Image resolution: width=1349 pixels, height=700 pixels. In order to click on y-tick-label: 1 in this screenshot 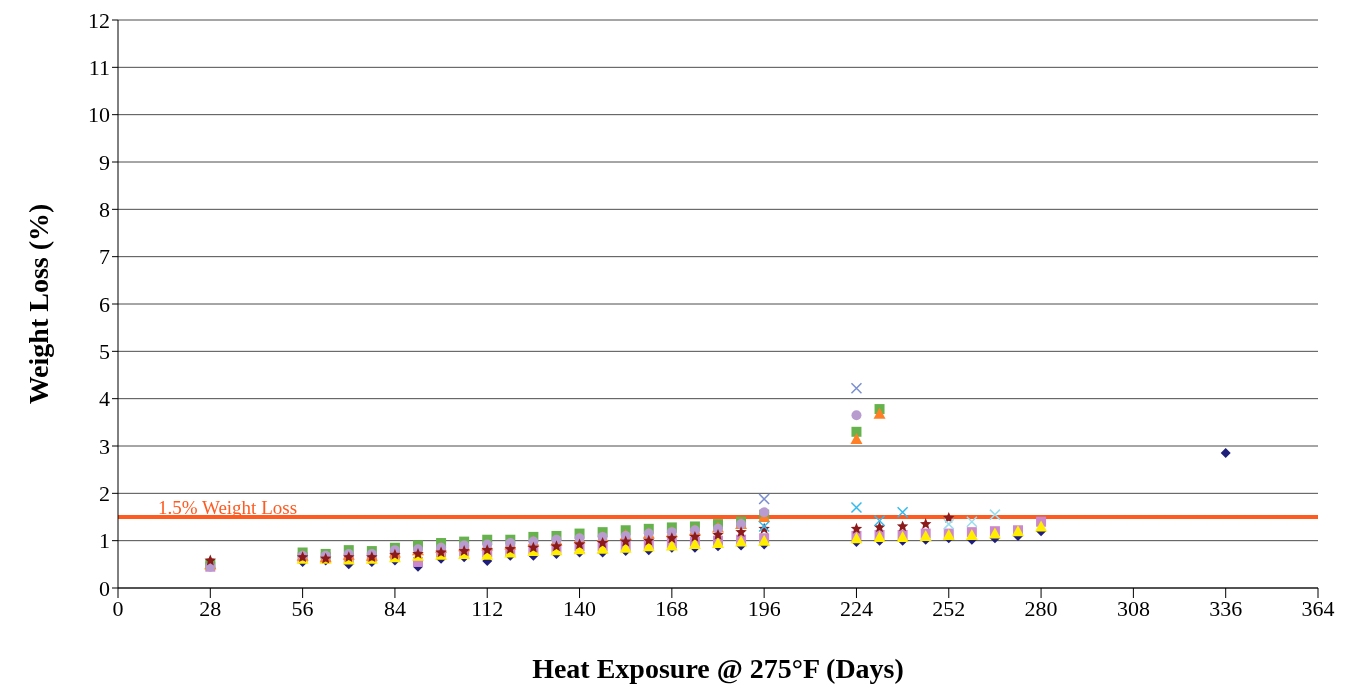, I will do `click(104, 541)`.